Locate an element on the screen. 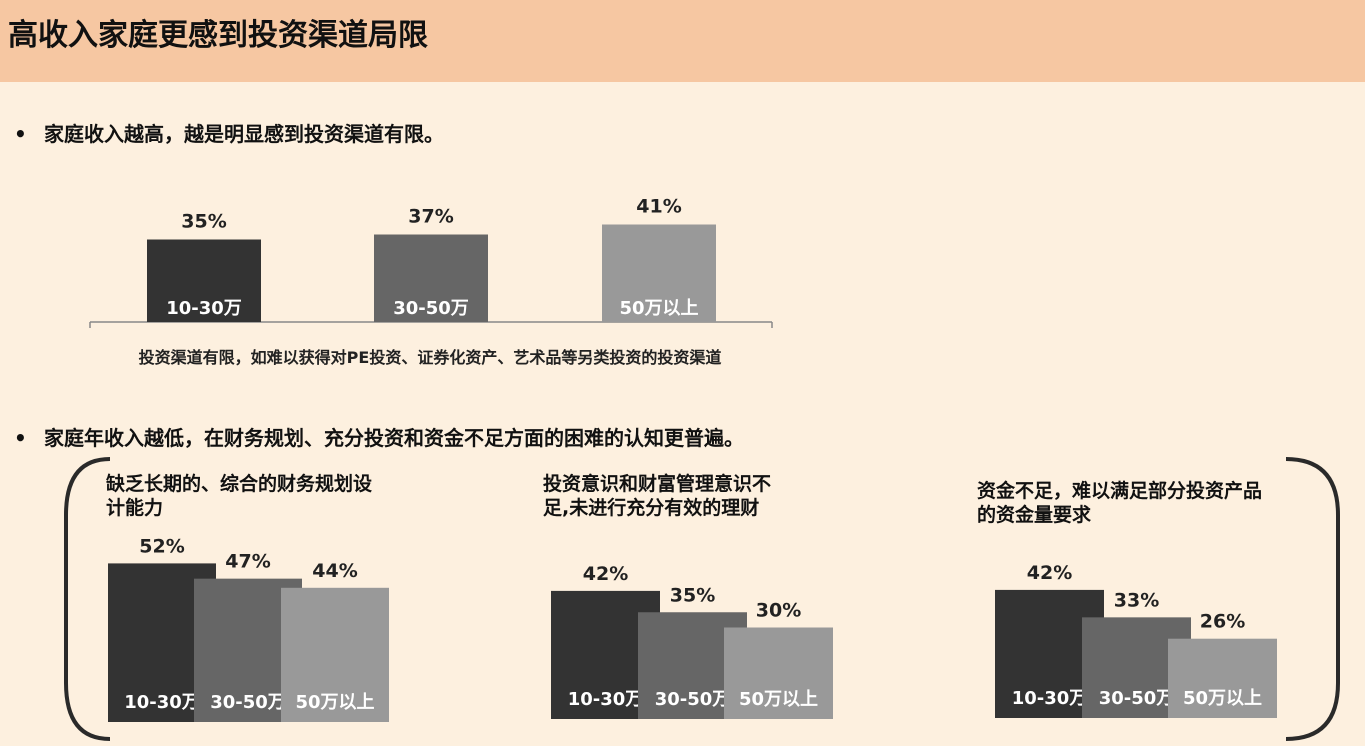 The height and width of the screenshot is (746, 1365). bullet-2: • 家庭年收入越低，在财务规划、充分投资和资金不足方面的困难的认知更普遍。 is located at coordinates (379, 436).